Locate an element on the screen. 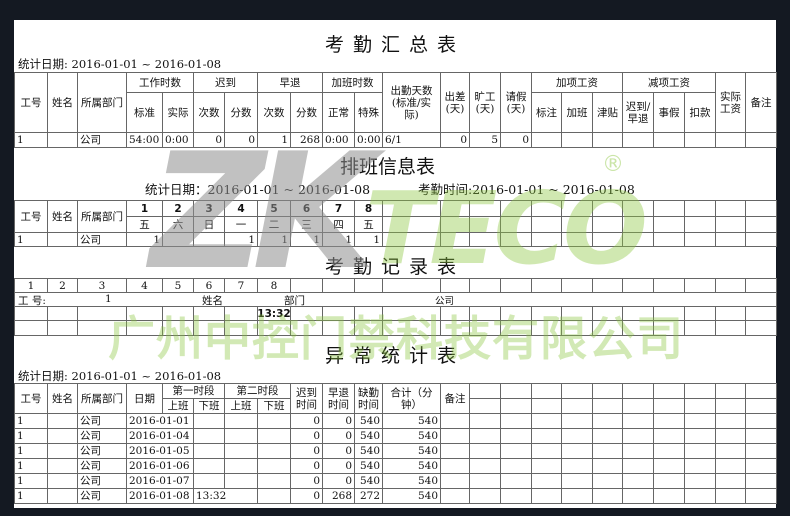 This screenshot has width=790, height=516. summary-header-cell: 姓名 is located at coordinates (62, 102).